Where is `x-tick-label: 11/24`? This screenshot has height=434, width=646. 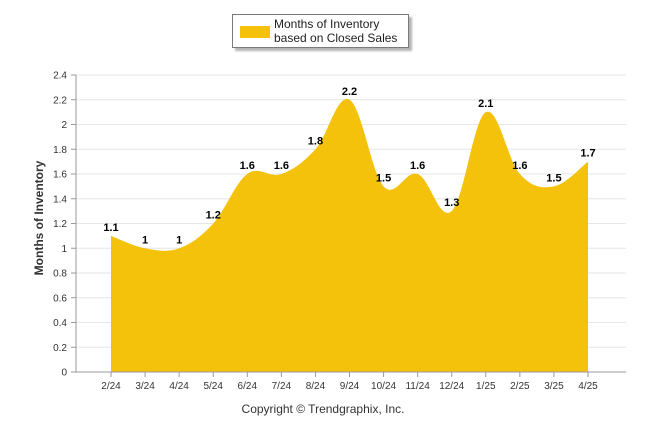 x-tick-label: 11/24 is located at coordinates (417, 386).